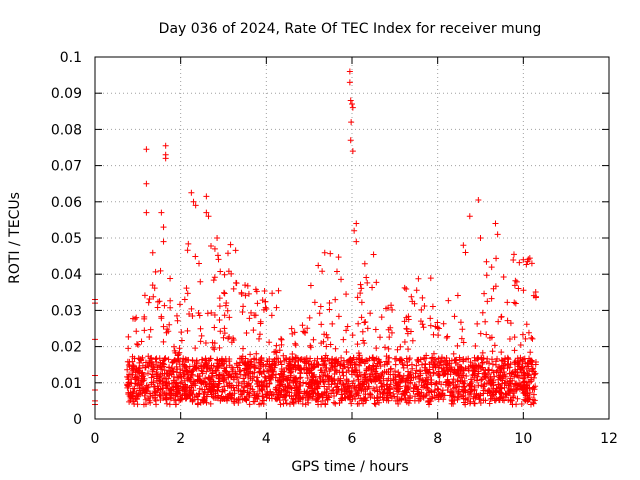  Describe the element at coordinates (66, 348) in the screenshot. I see `y-tick-label: 0.02` at that location.